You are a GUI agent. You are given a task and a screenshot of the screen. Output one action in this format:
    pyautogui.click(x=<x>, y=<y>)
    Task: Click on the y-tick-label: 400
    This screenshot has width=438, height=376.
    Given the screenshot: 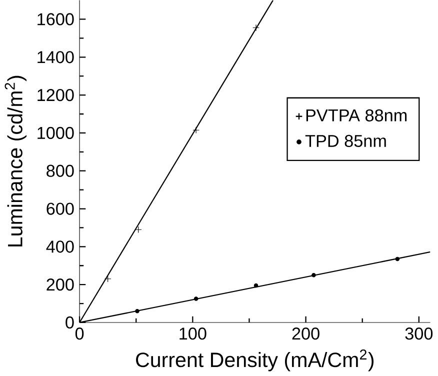 What is the action you would take?
    pyautogui.click(x=60, y=246)
    